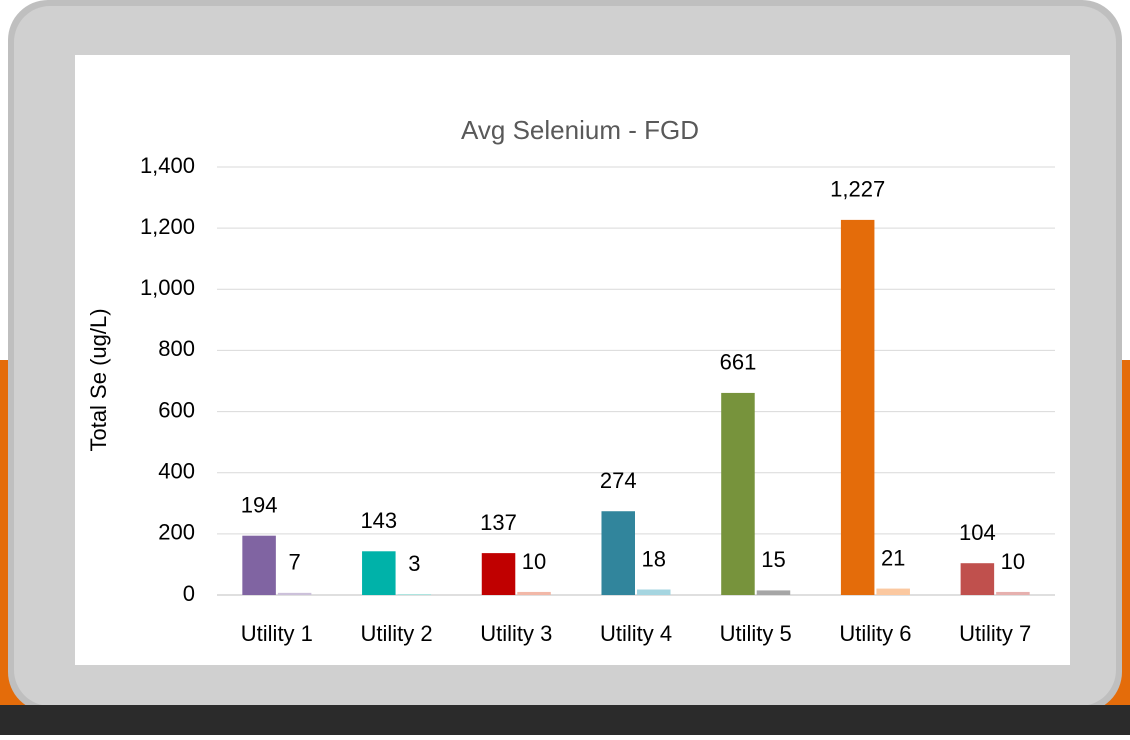 Image resolution: width=1130 pixels, height=740 pixels. I want to click on data-label: 1,227, so click(857, 189).